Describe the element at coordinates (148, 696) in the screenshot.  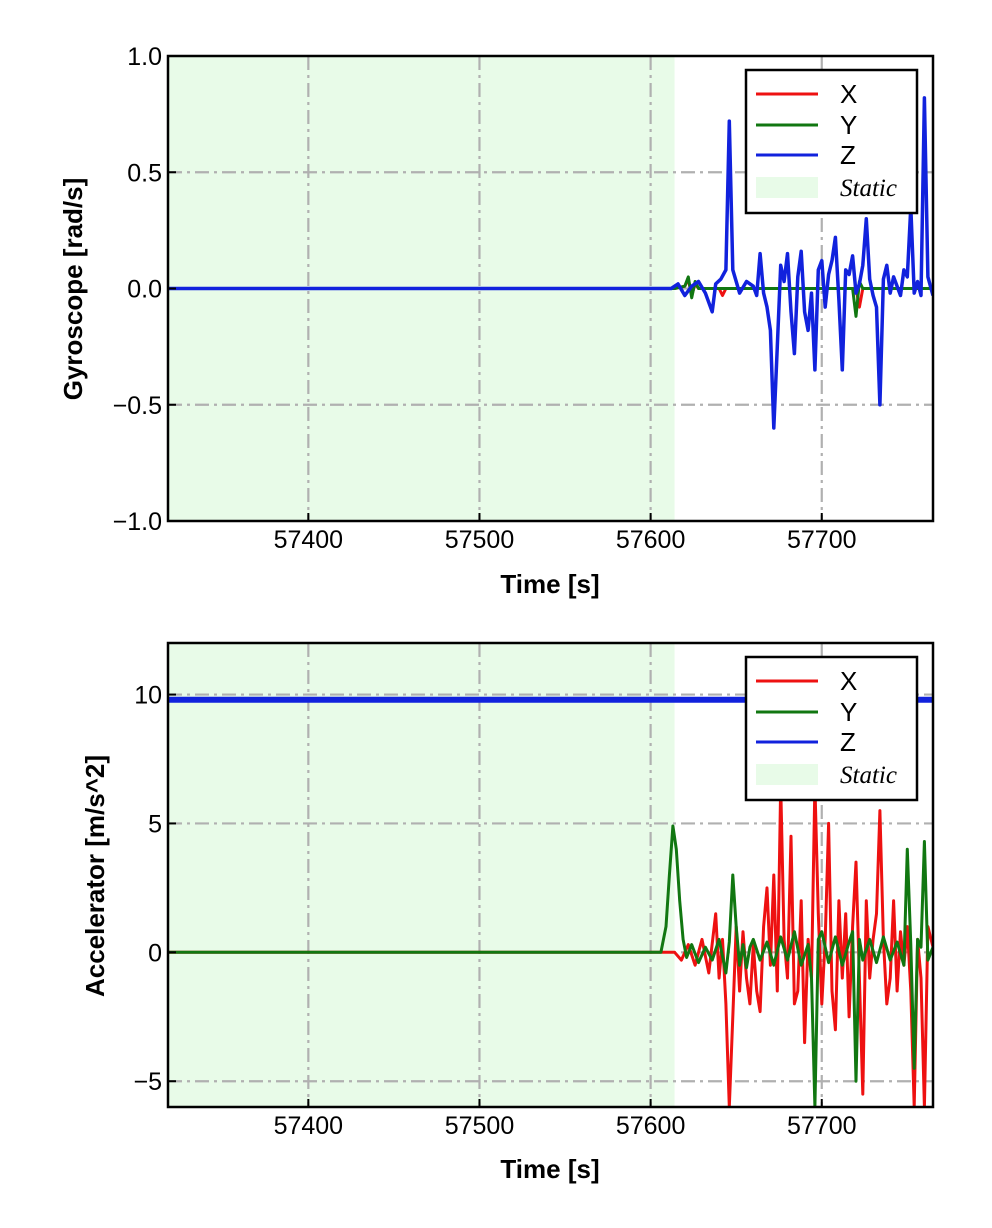
I see `y-tick-label: 10` at that location.